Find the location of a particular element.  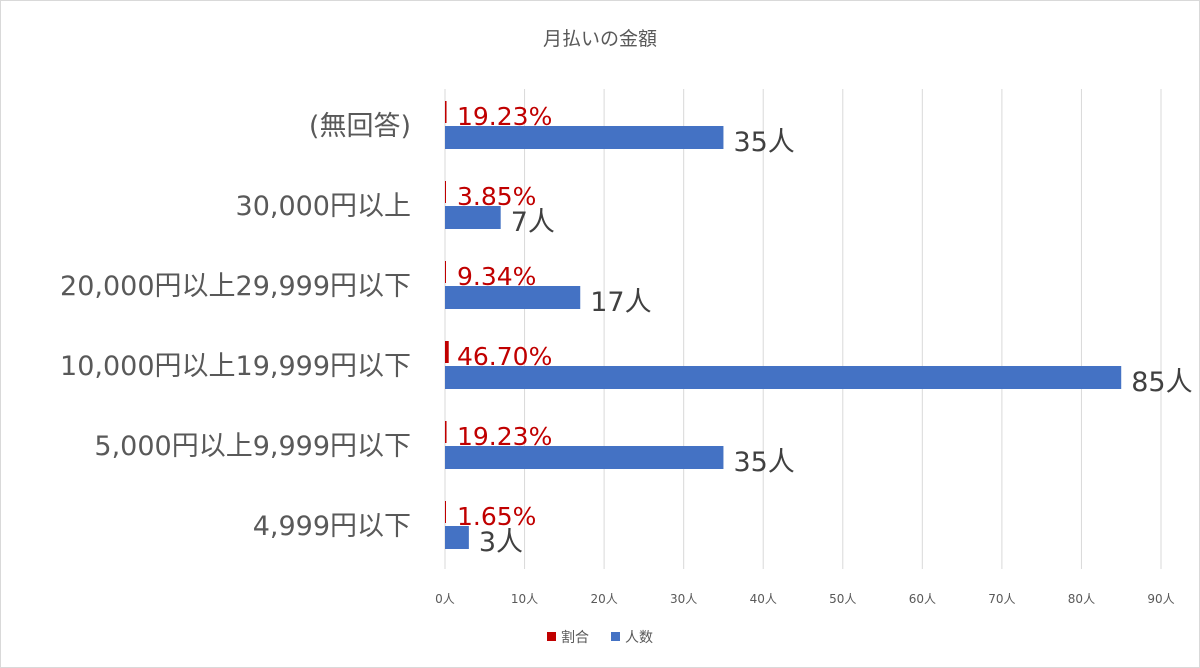

ratio-data-label: 9.34% is located at coordinates (496, 276).